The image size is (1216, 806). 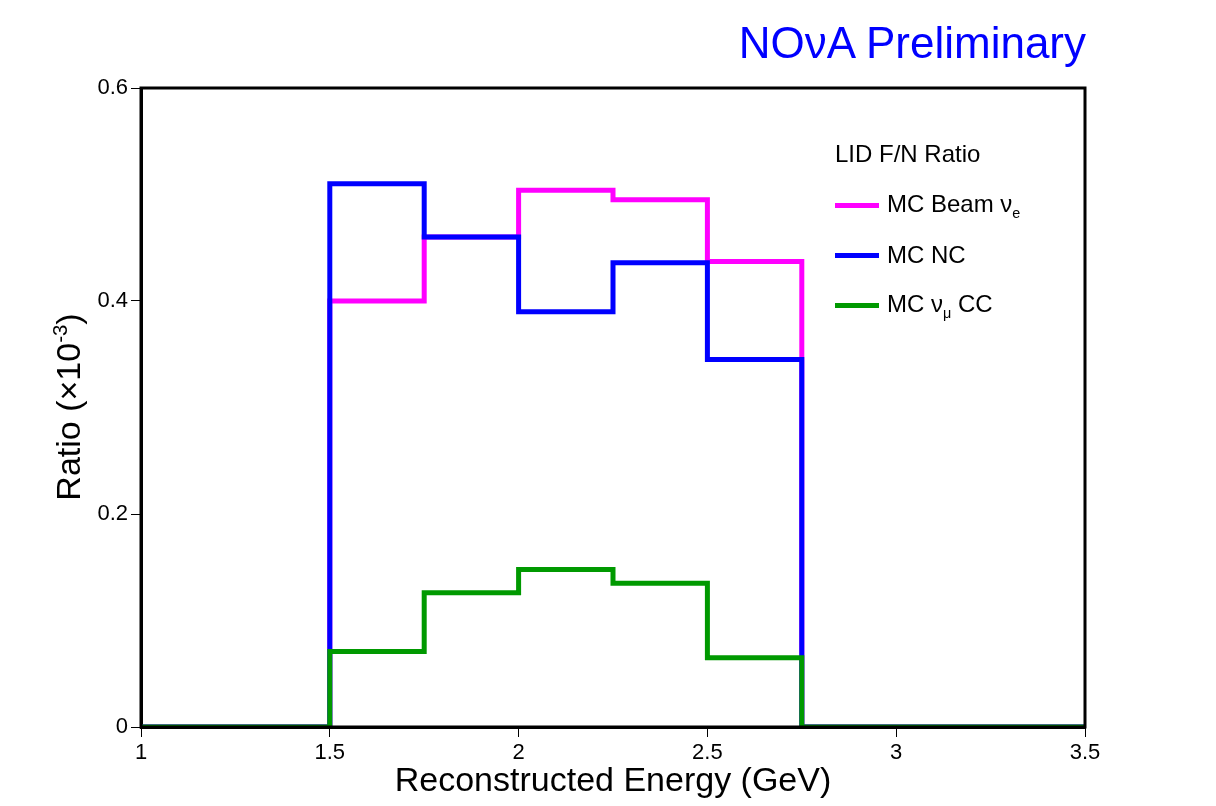 What do you see at coordinates (121, 726) in the screenshot?
I see `y-tick-label: 0` at bounding box center [121, 726].